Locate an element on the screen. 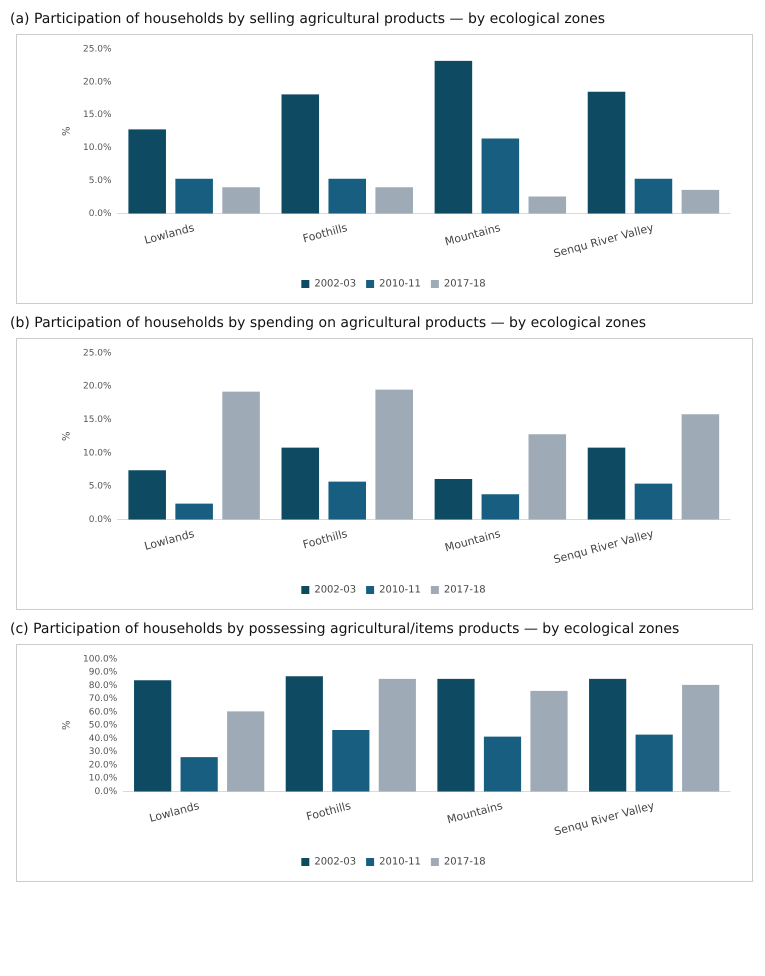 The image size is (765, 976). chart-title: (a) Participation of households by selling agricultural products — by ecological zones is located at coordinates (308, 19).